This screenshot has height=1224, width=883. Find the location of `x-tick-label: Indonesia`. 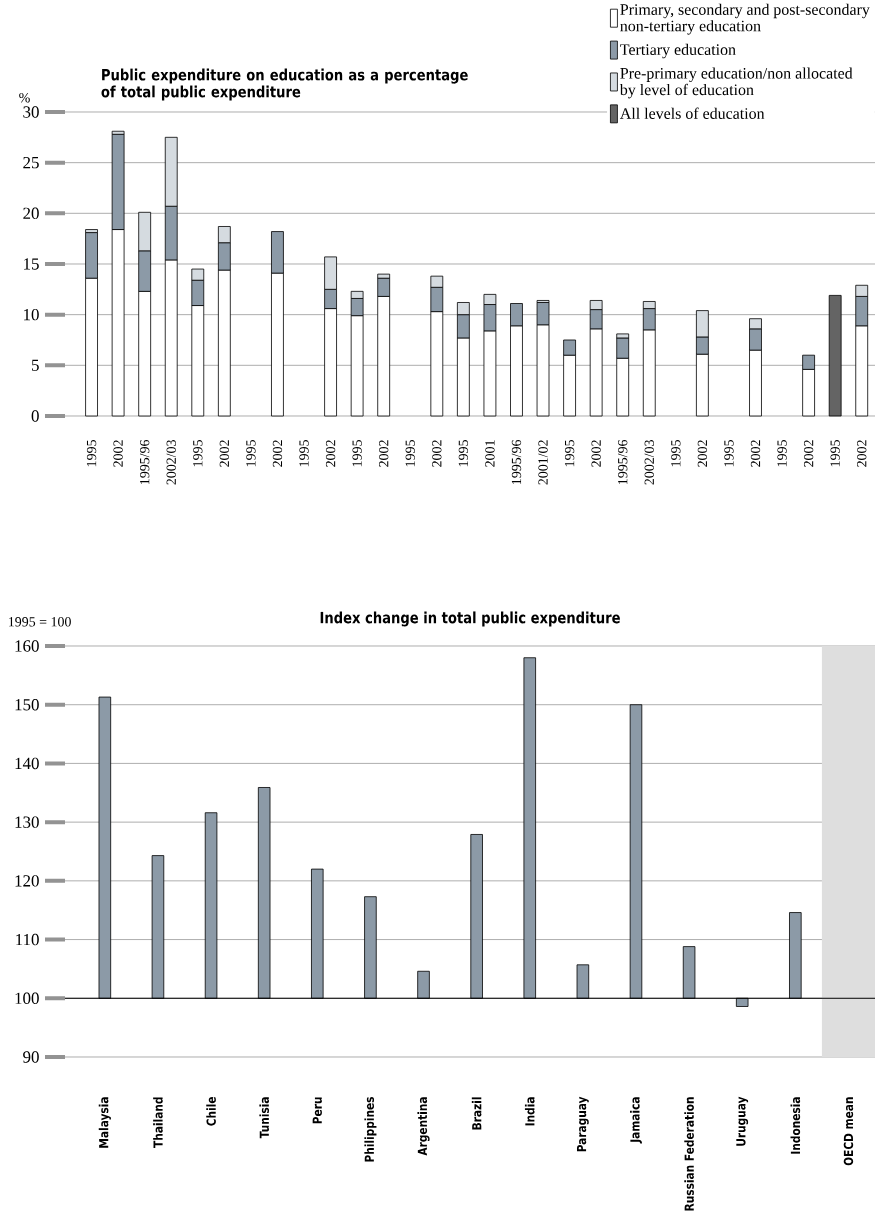

x-tick-label: Indonesia is located at coordinates (795, 1125).